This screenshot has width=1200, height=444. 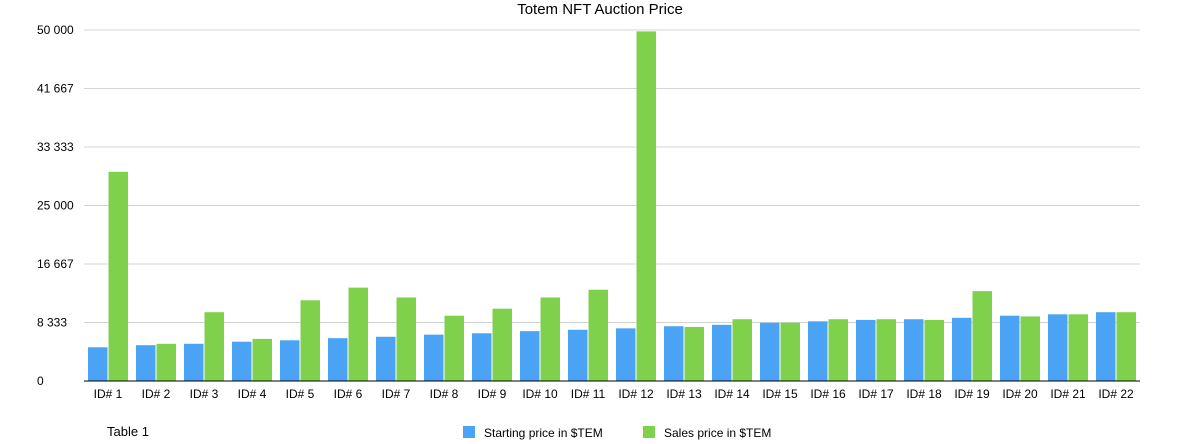 I want to click on x-tick-label: ID# 4, so click(x=252, y=394).